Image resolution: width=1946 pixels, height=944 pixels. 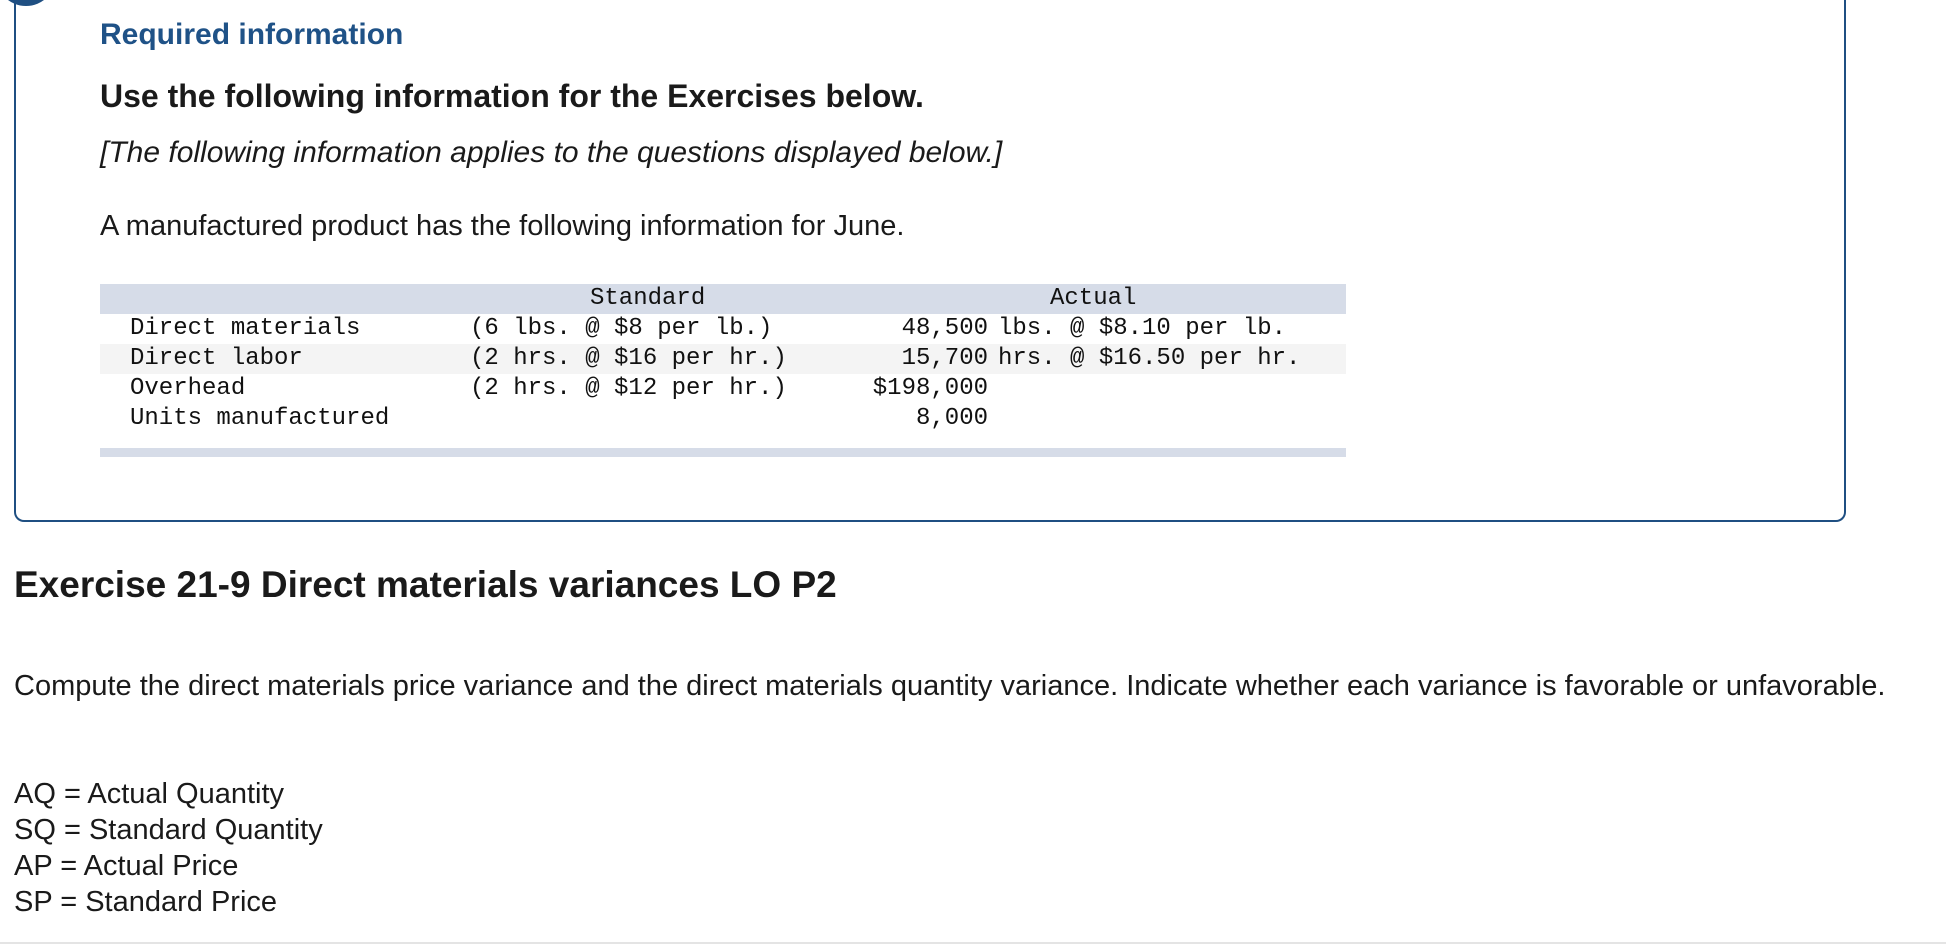 What do you see at coordinates (216, 358) in the screenshot?
I see `row-label: Direct labor` at bounding box center [216, 358].